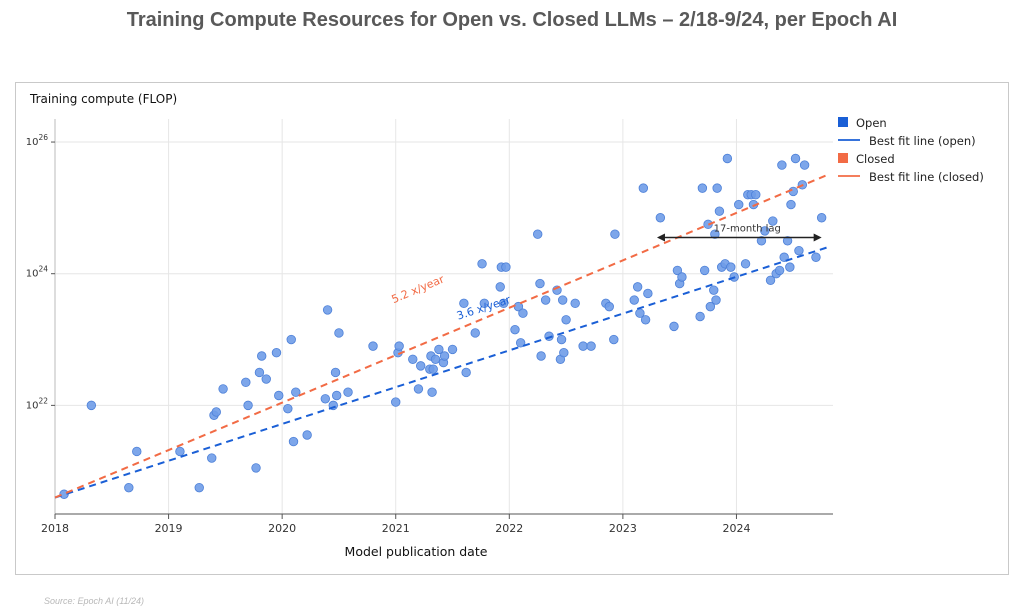 The image size is (1024, 608). I want to click on x-tick-label: 2020, so click(282, 528).